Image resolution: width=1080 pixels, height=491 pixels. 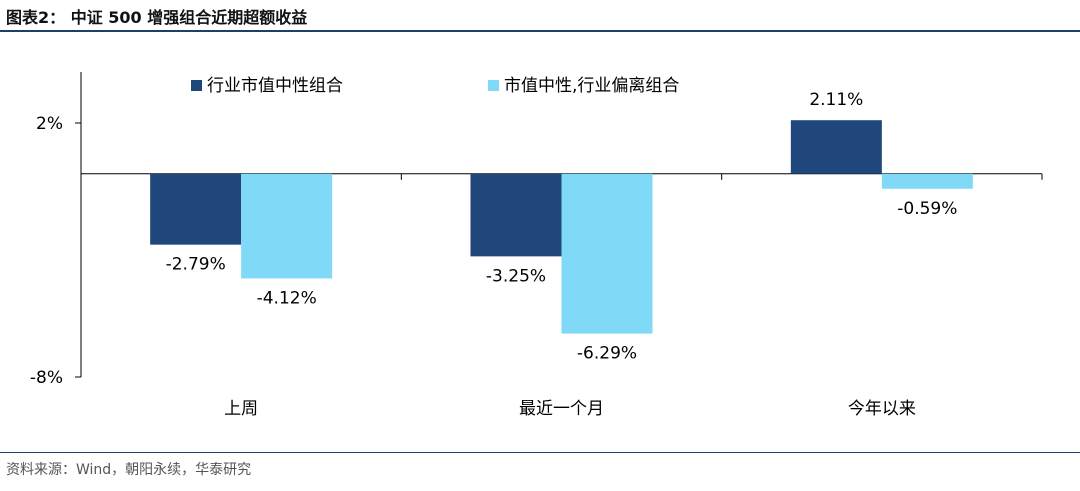 What do you see at coordinates (275, 86) in the screenshot?
I see `legend-label: 行业市值中性组合` at bounding box center [275, 86].